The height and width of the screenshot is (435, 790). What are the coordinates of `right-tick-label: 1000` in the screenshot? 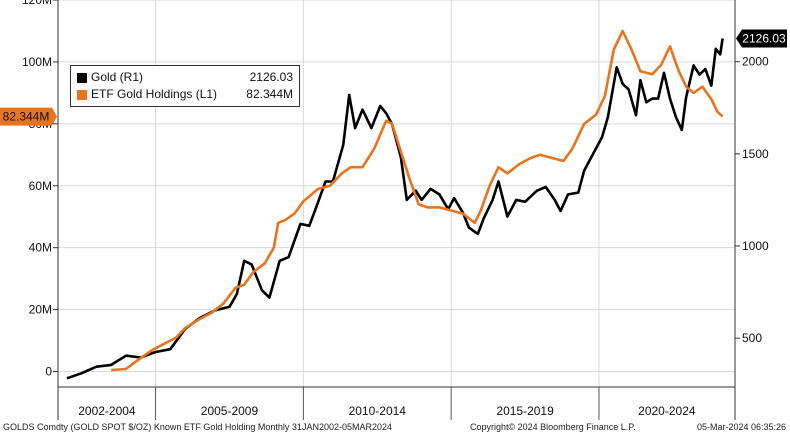 It's located at (755, 246).